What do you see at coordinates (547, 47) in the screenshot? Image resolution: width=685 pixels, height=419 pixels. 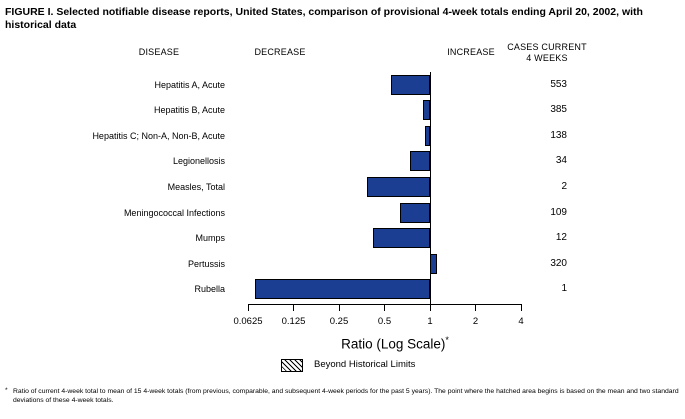 I see `column-header-cases-line1: CASES CURRENT` at bounding box center [547, 47].